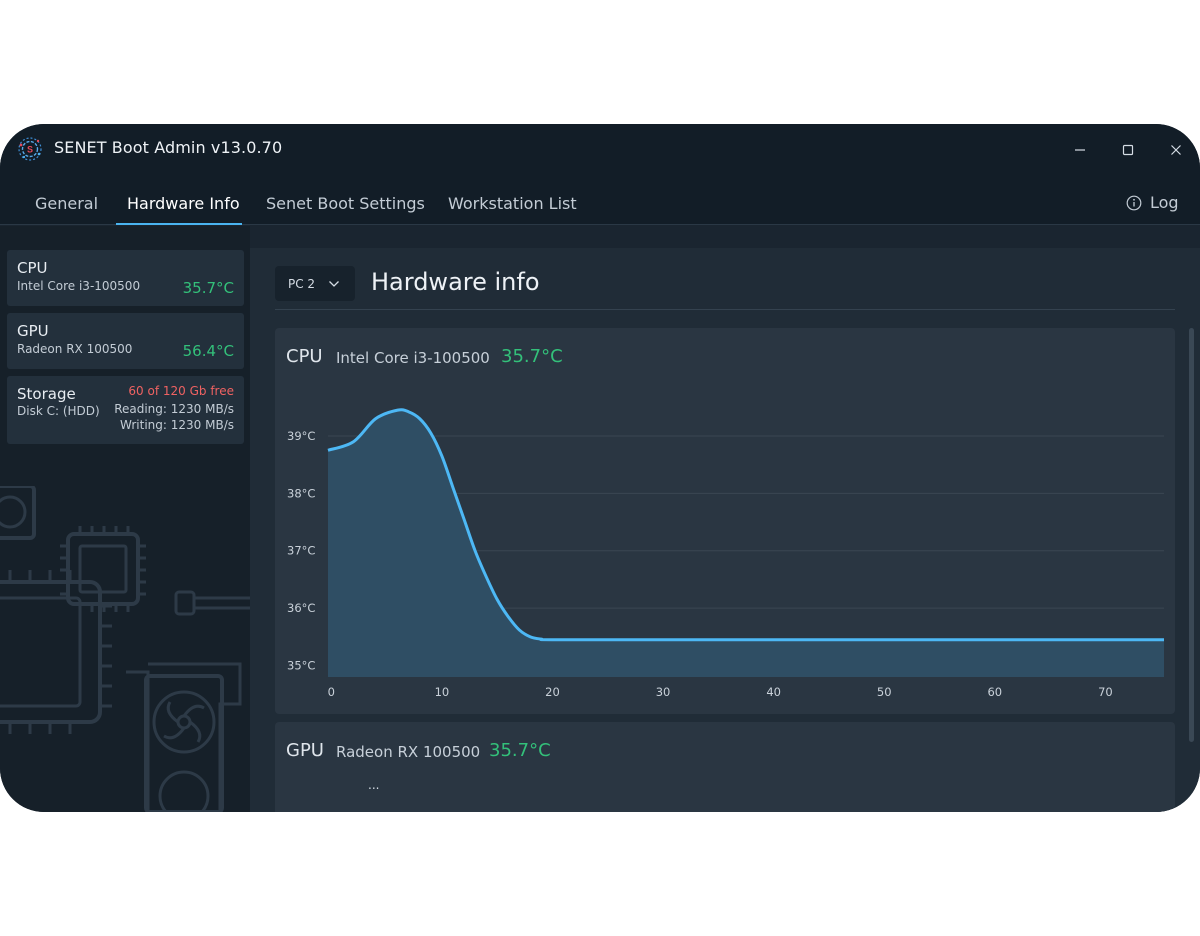 The width and height of the screenshot is (1200, 936). I want to click on tab-general: General, so click(67, 203).